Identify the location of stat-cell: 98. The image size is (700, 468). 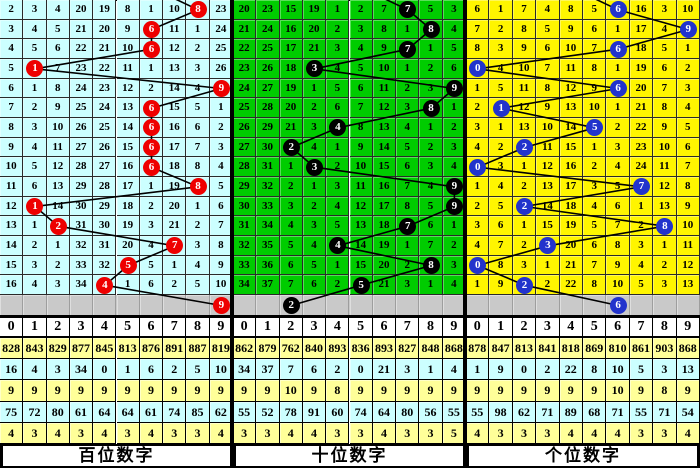
(501, 412).